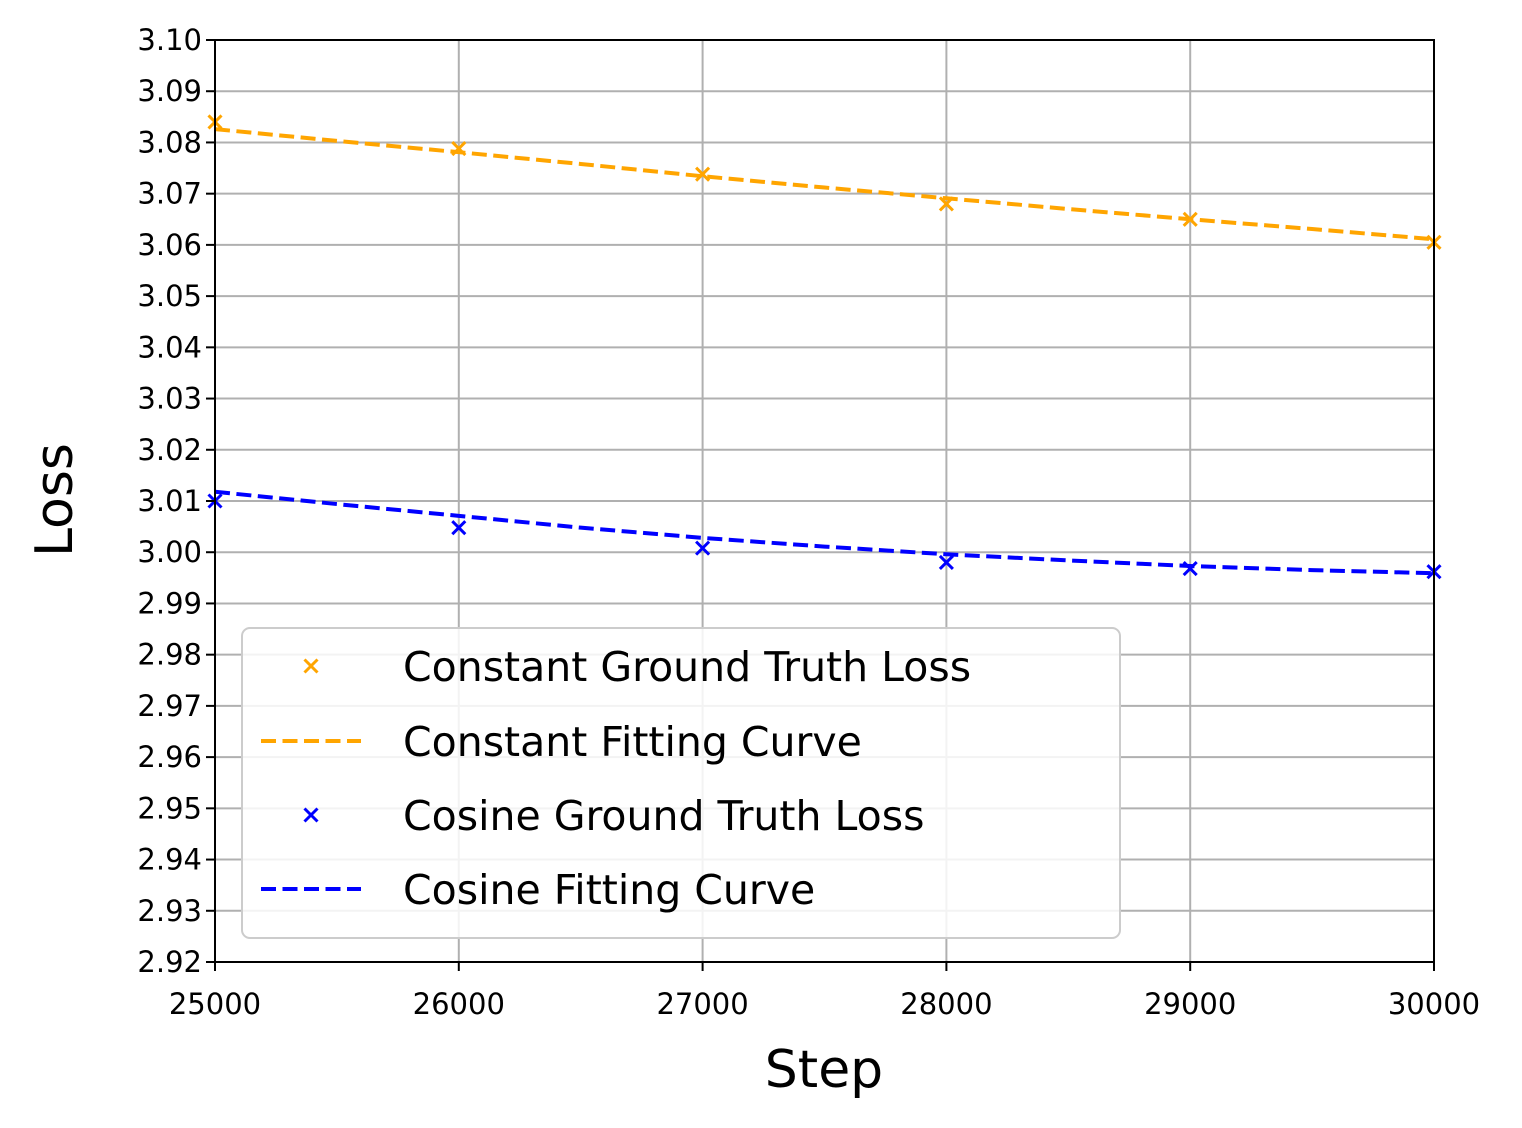 The width and height of the screenshot is (1522, 1128). I want to click on cosine-fitting-curve-line, so click(824, 532).